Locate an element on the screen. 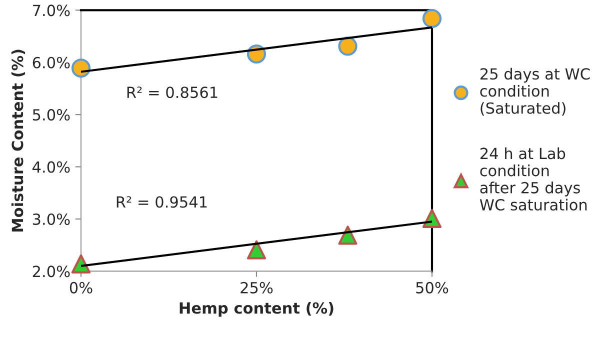  x-tick-label: 25% is located at coordinates (256, 288).